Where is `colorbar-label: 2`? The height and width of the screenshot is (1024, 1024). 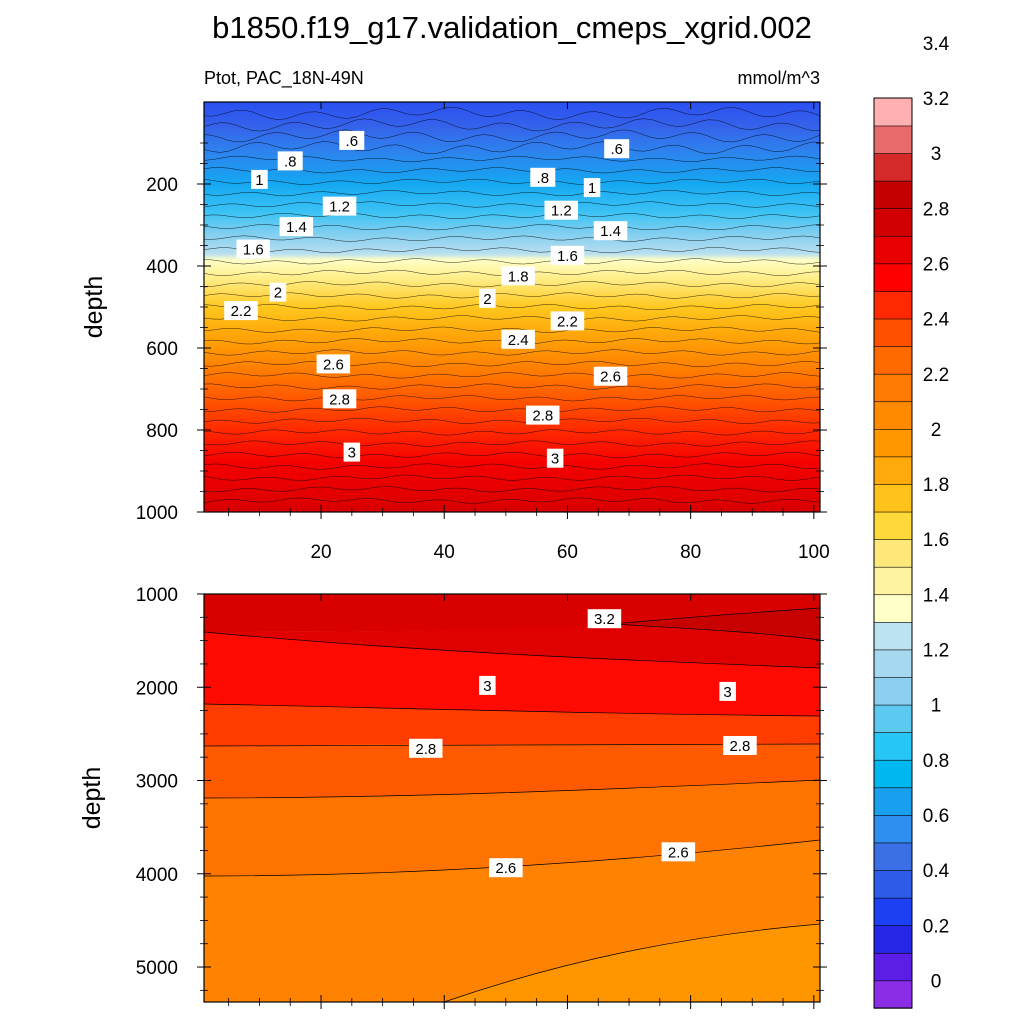
colorbar-label: 2 is located at coordinates (936, 430).